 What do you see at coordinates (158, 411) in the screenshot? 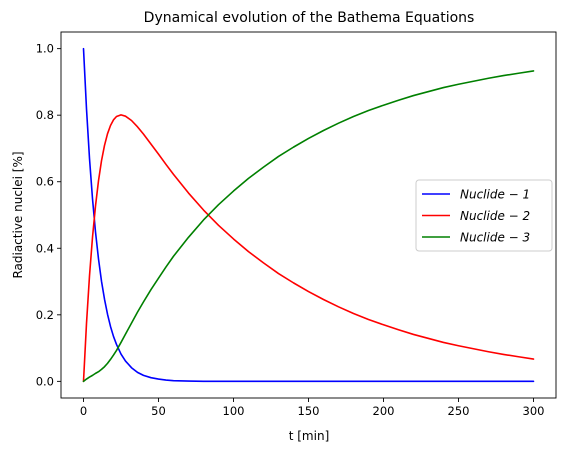
I see `x-tick-label: 50` at bounding box center [158, 411].